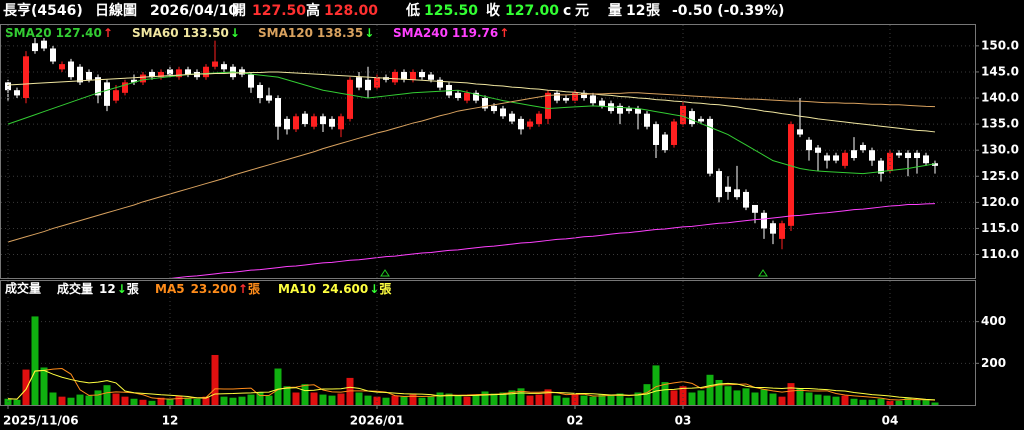 The image size is (1024, 430). I want to click on legend-name: SMA20, so click(28, 33).